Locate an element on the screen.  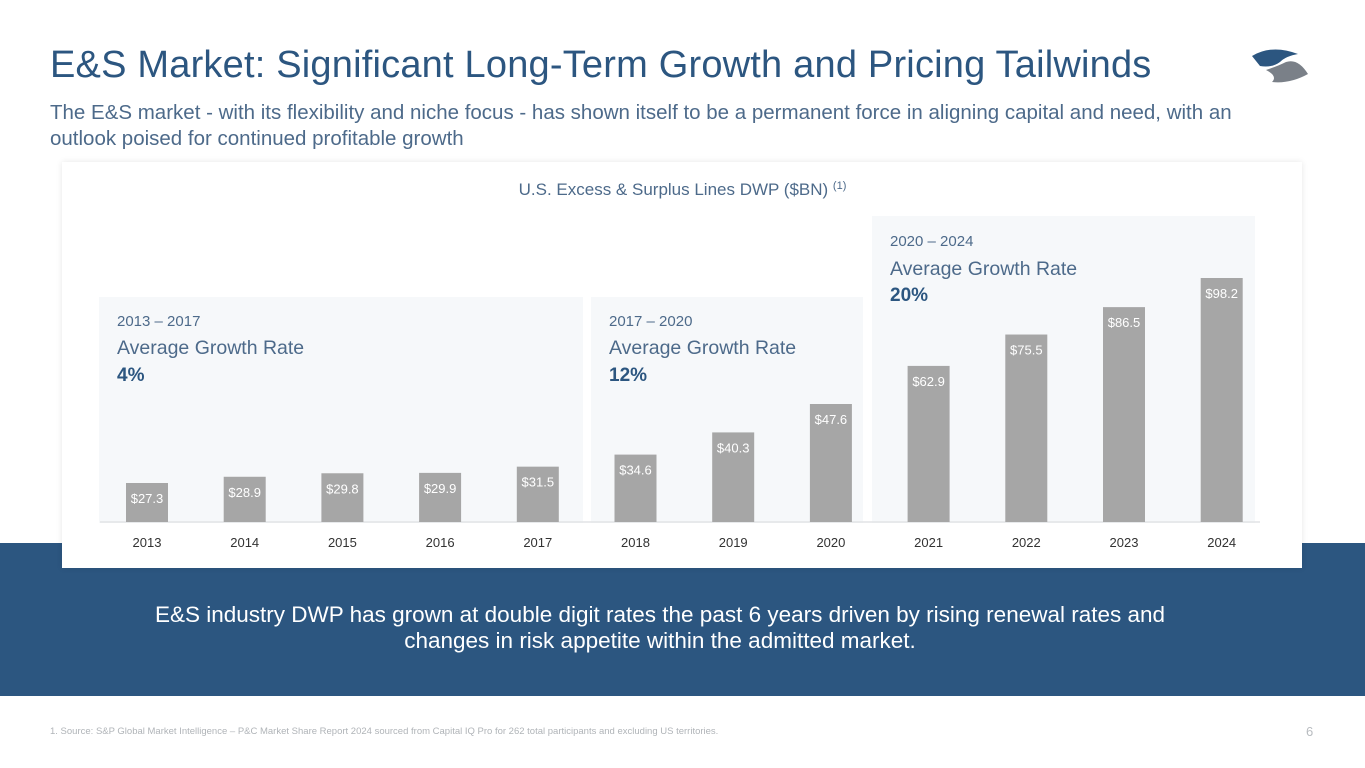
period-panel-2020-2024: 2020 – 2024 Average Growth Rate 20% is located at coordinates (1063, 369).